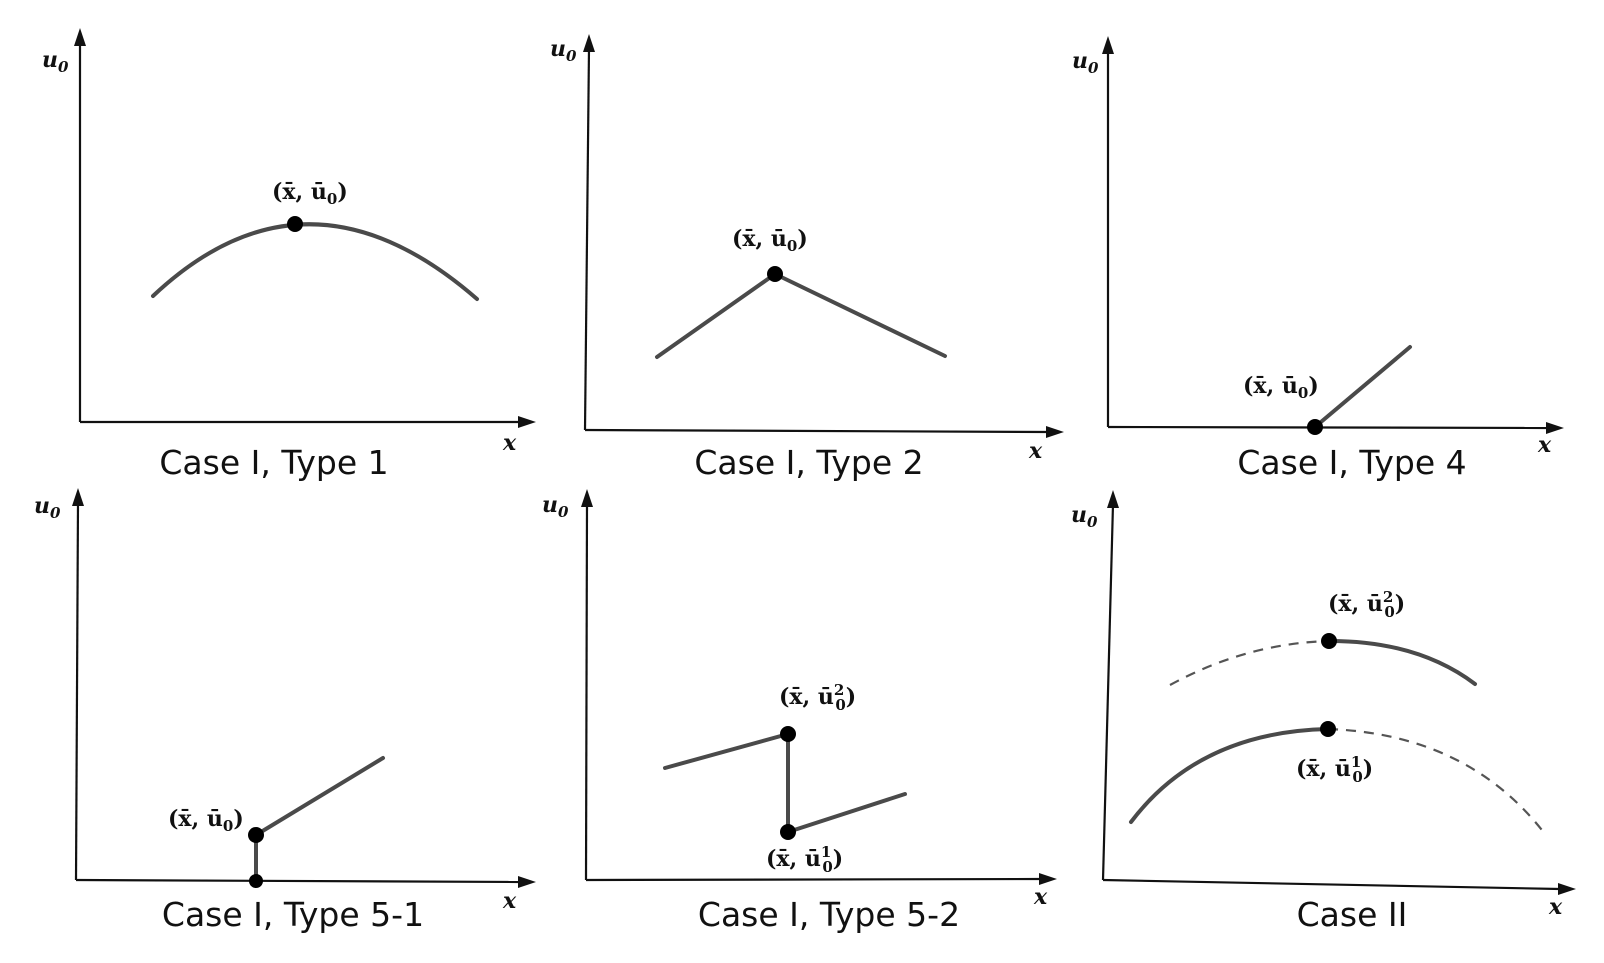  What do you see at coordinates (1351, 462) in the screenshot?
I see `panel-caption: Case I, Type 4` at bounding box center [1351, 462].